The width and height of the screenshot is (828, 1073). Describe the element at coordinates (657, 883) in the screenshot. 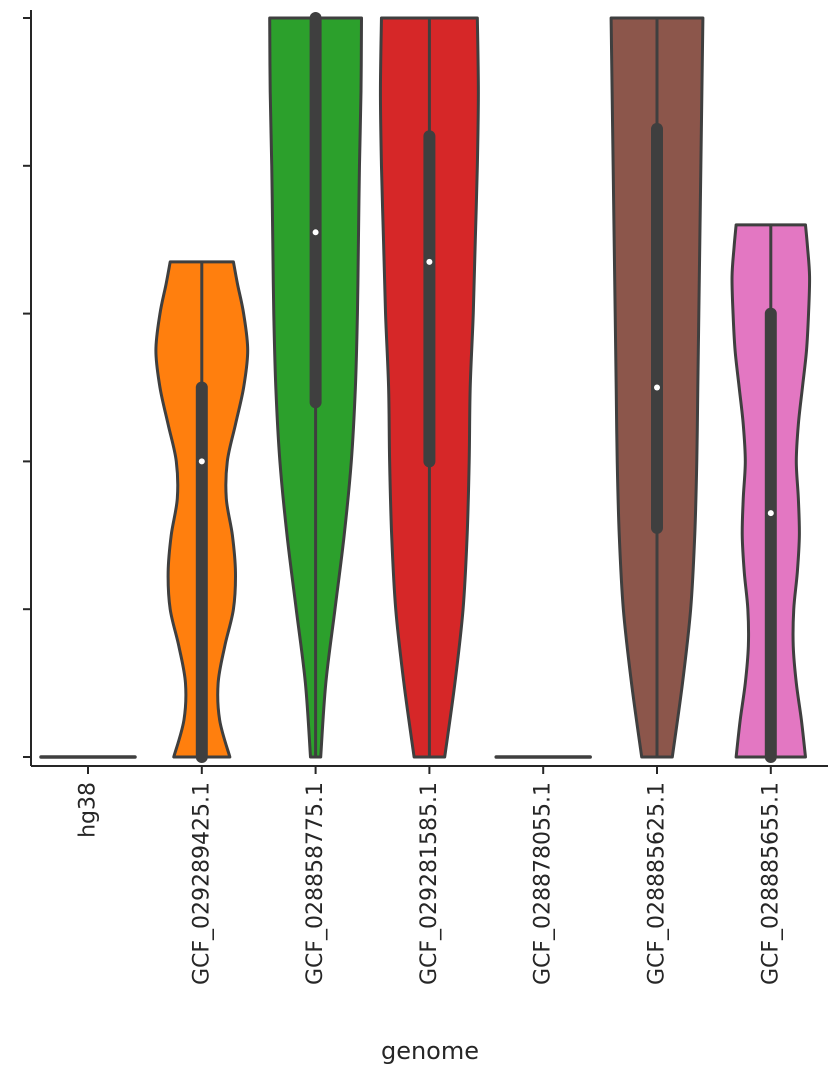

I see `x-tick-label-6: GCF_028885625.1` at that location.